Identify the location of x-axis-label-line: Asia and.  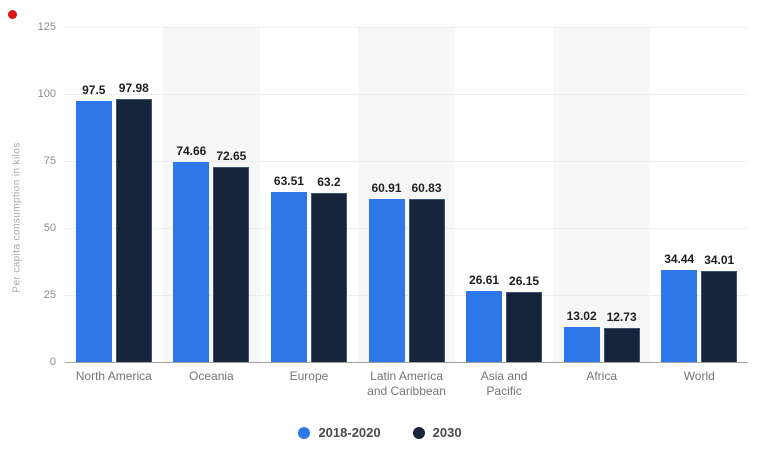
(504, 376).